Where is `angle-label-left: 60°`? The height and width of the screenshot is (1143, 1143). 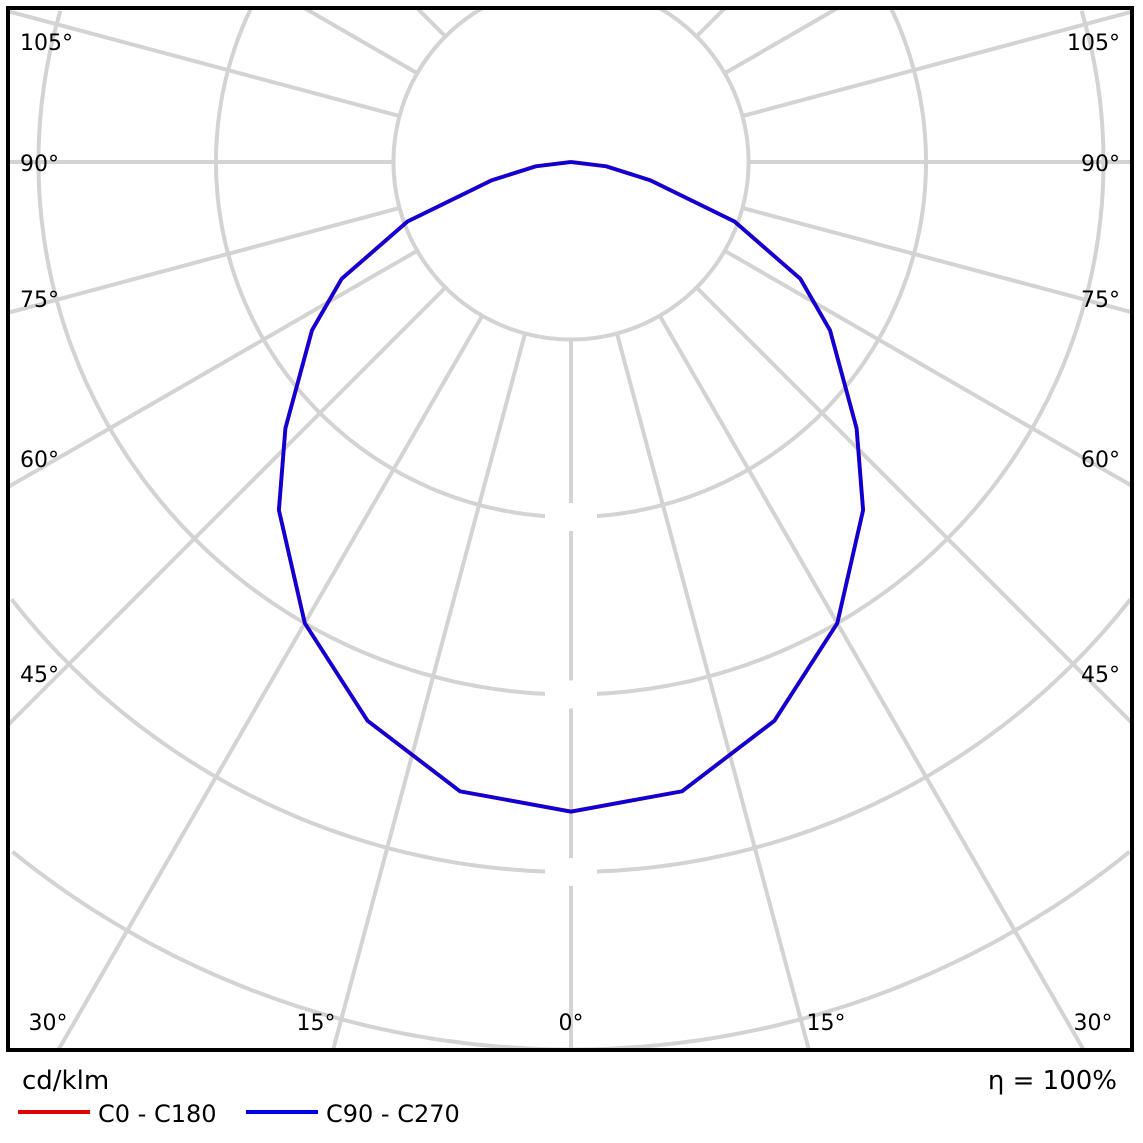 angle-label-left: 60° is located at coordinates (39, 460).